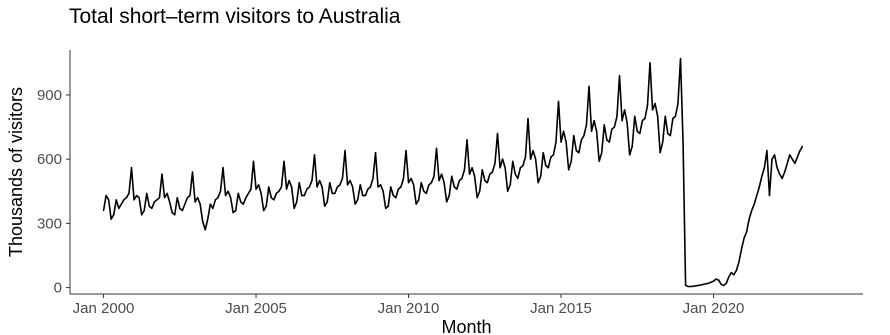 The width and height of the screenshot is (890, 335). What do you see at coordinates (49, 95) in the screenshot?
I see `y-tick-label: 900` at bounding box center [49, 95].